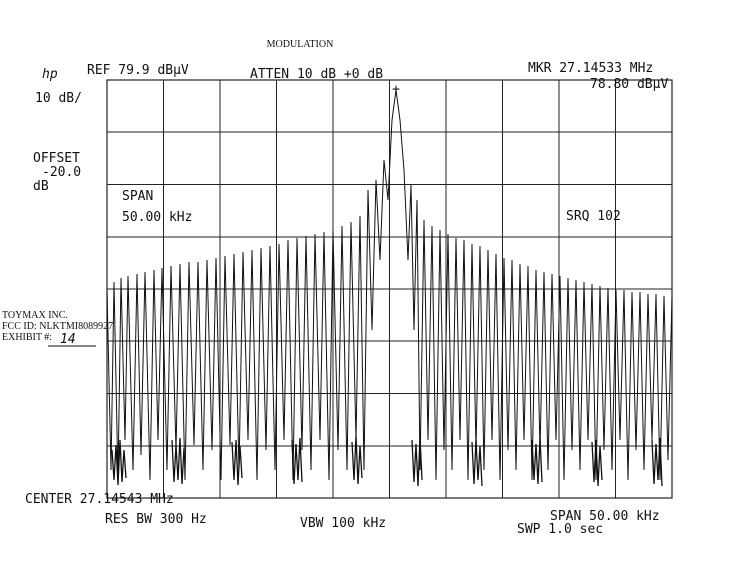 This screenshot has height=582, width=729. What do you see at coordinates (605, 516) in the screenshot?
I see `span-setting: SPAN 50.00 kHz` at bounding box center [605, 516].